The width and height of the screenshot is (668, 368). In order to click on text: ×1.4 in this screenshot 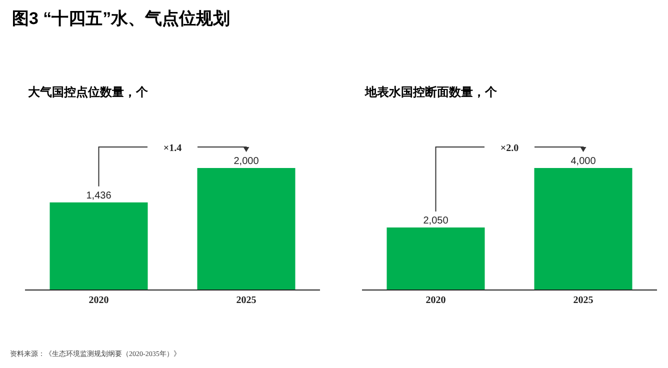, I will do `click(172, 148)`.